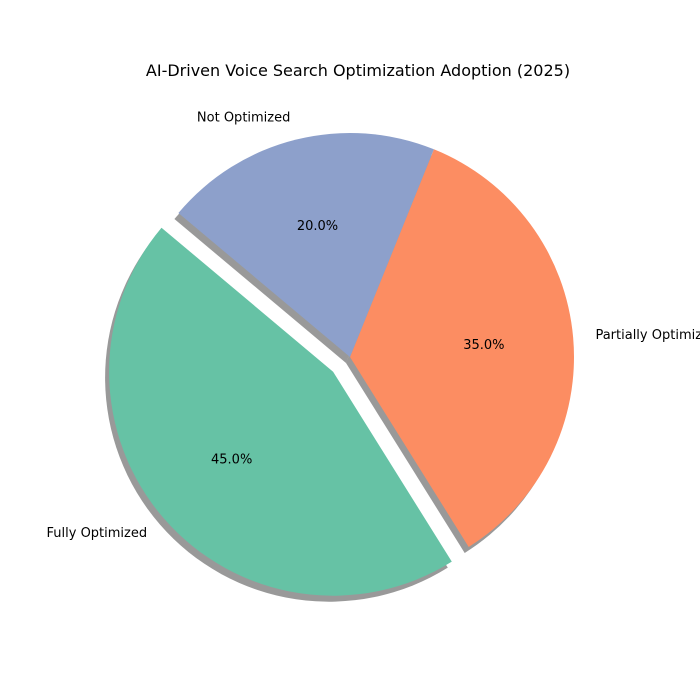  What do you see at coordinates (317, 226) in the screenshot?
I see `slice-percent-not-optimized: 20.0%` at bounding box center [317, 226].